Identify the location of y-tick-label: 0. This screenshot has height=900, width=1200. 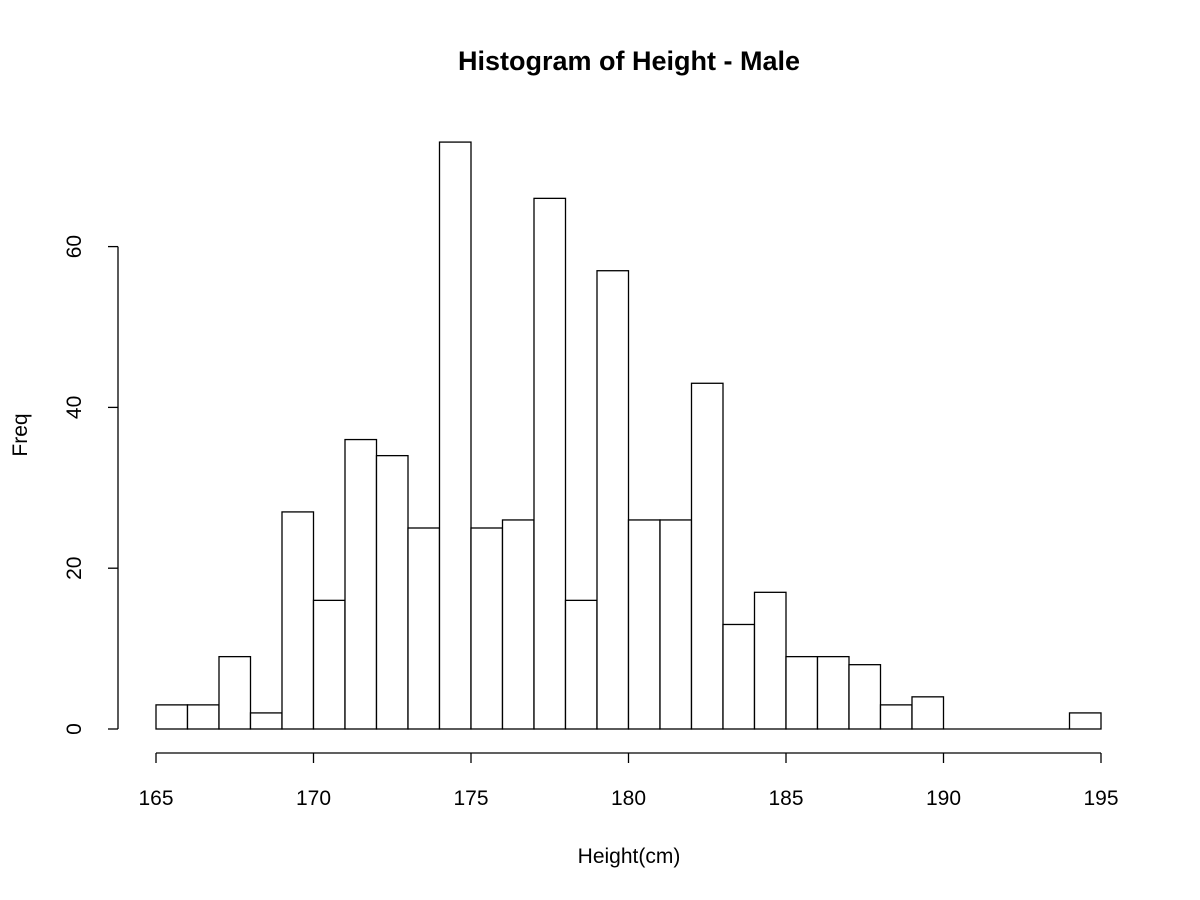
(74, 729).